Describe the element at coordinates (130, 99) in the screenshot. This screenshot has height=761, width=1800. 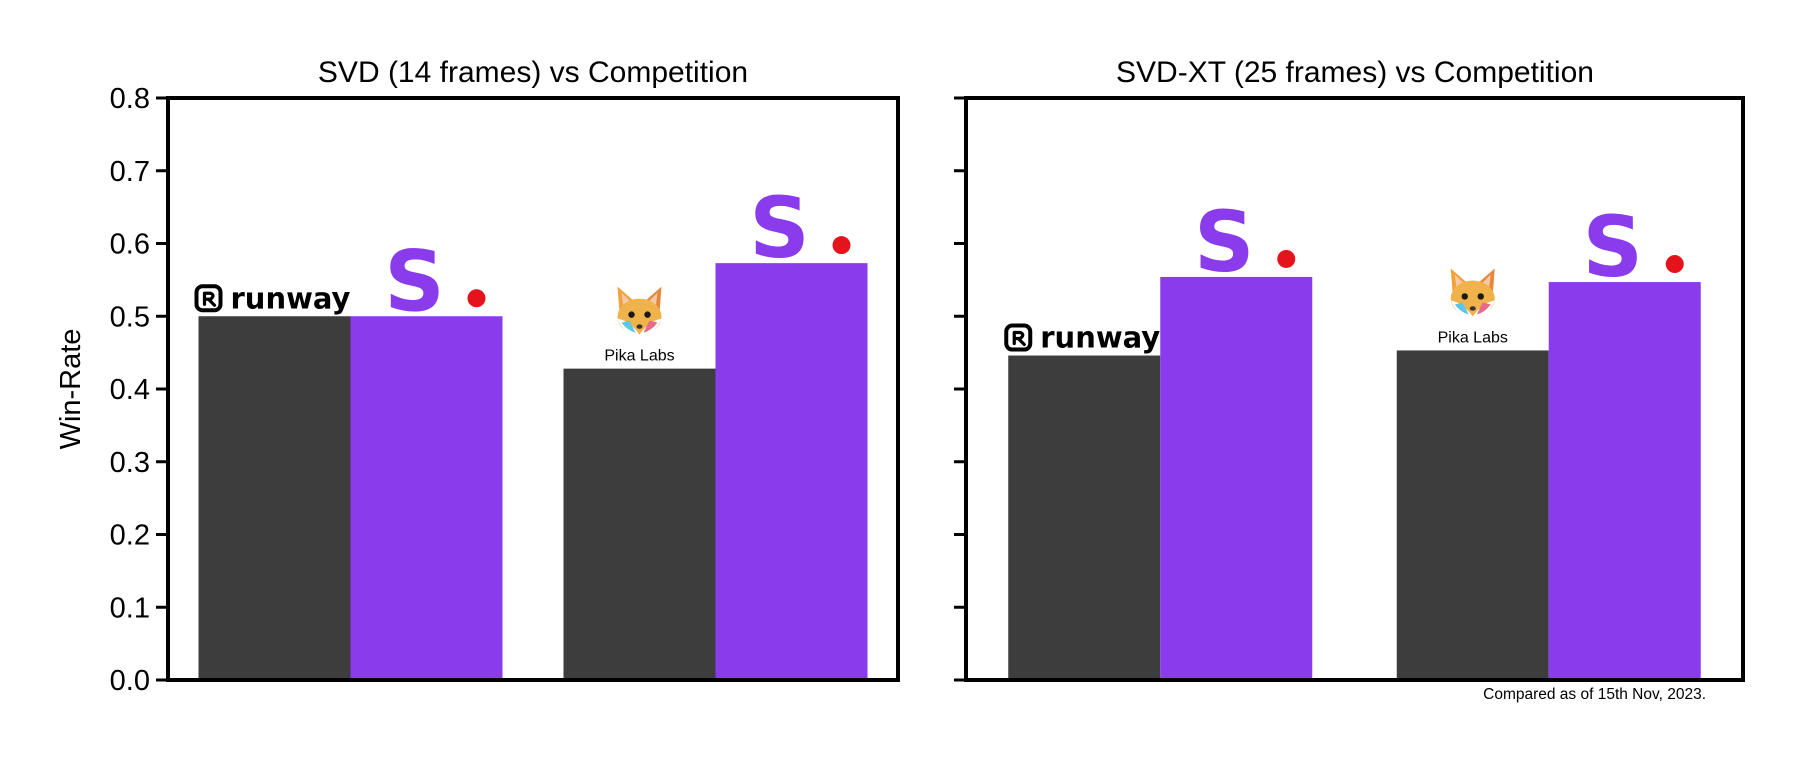
I see `y-tick-label: 0.8` at that location.